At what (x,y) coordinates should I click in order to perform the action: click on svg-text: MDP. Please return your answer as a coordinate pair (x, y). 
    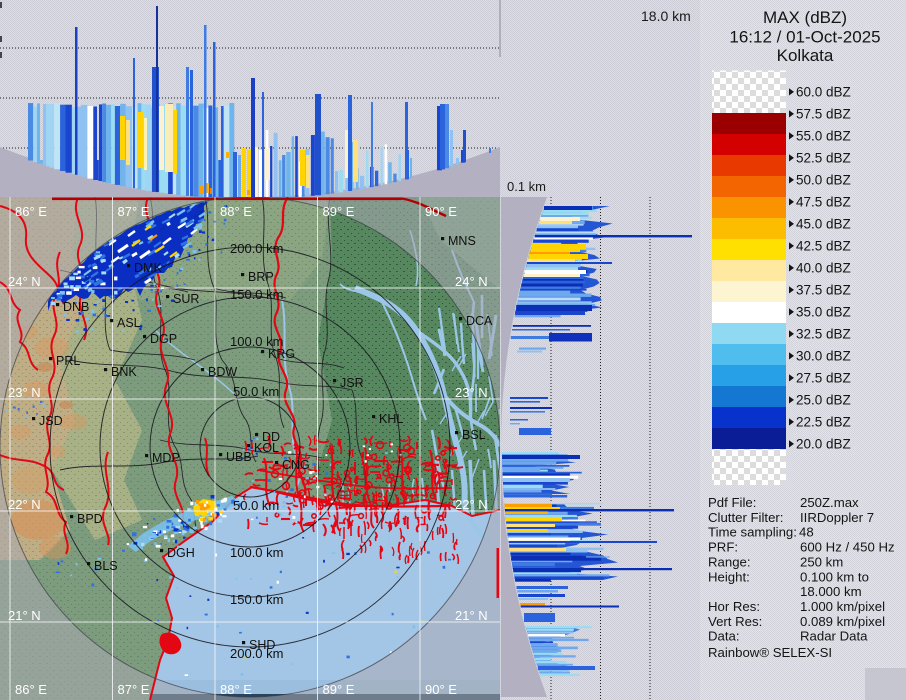
    Looking at the image, I should click on (166, 458).